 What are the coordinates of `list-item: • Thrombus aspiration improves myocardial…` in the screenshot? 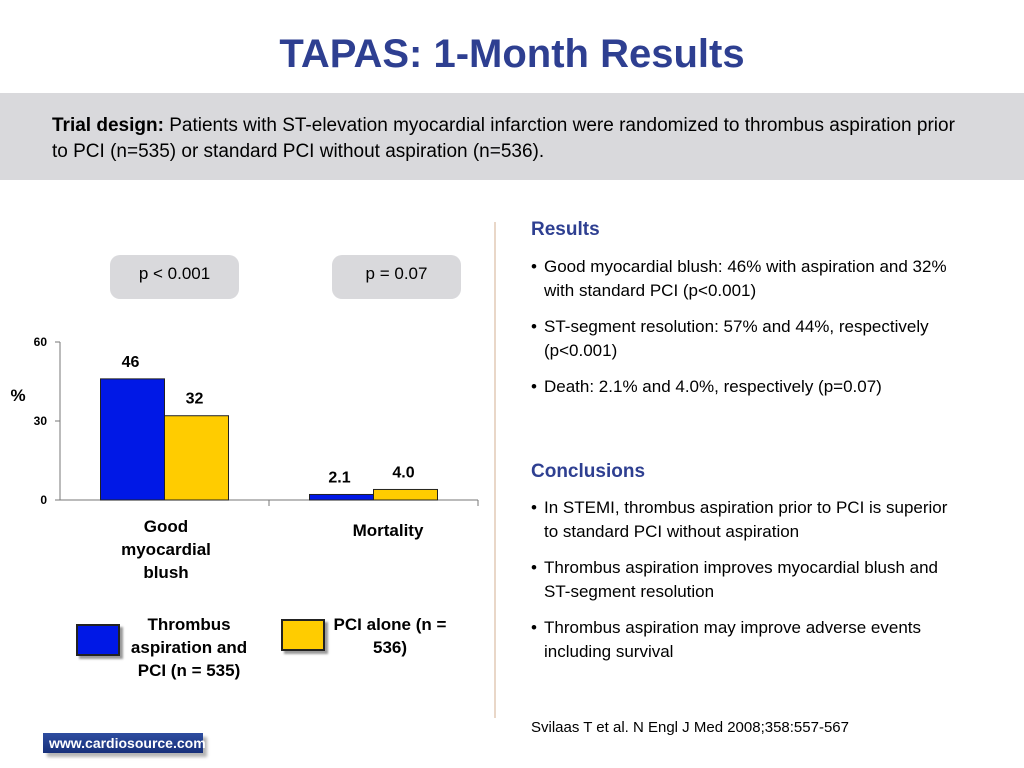 It's located at (735, 579).